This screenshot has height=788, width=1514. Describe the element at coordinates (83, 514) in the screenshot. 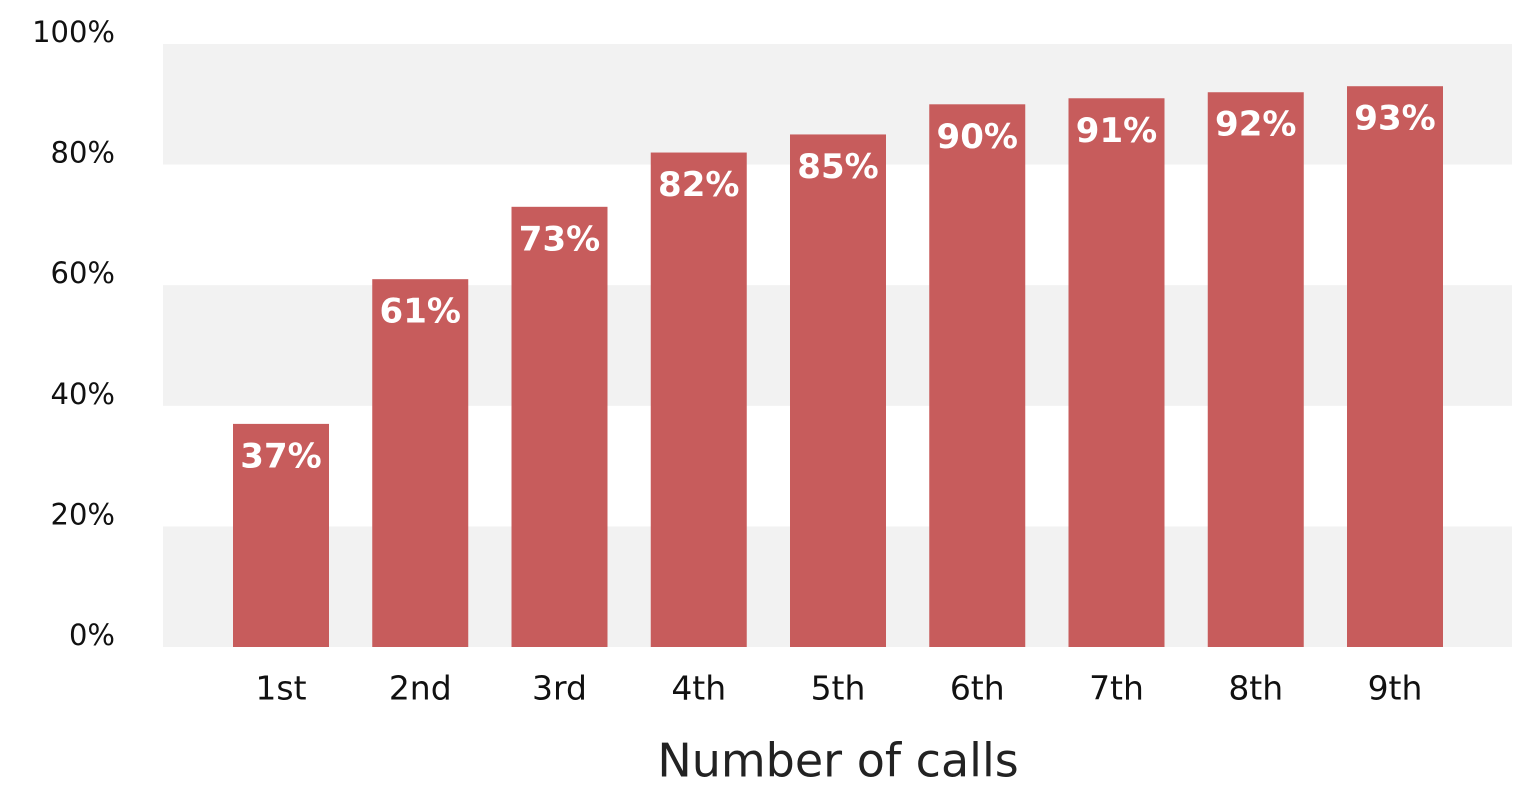

I see `y-tick-label: 20%` at that location.